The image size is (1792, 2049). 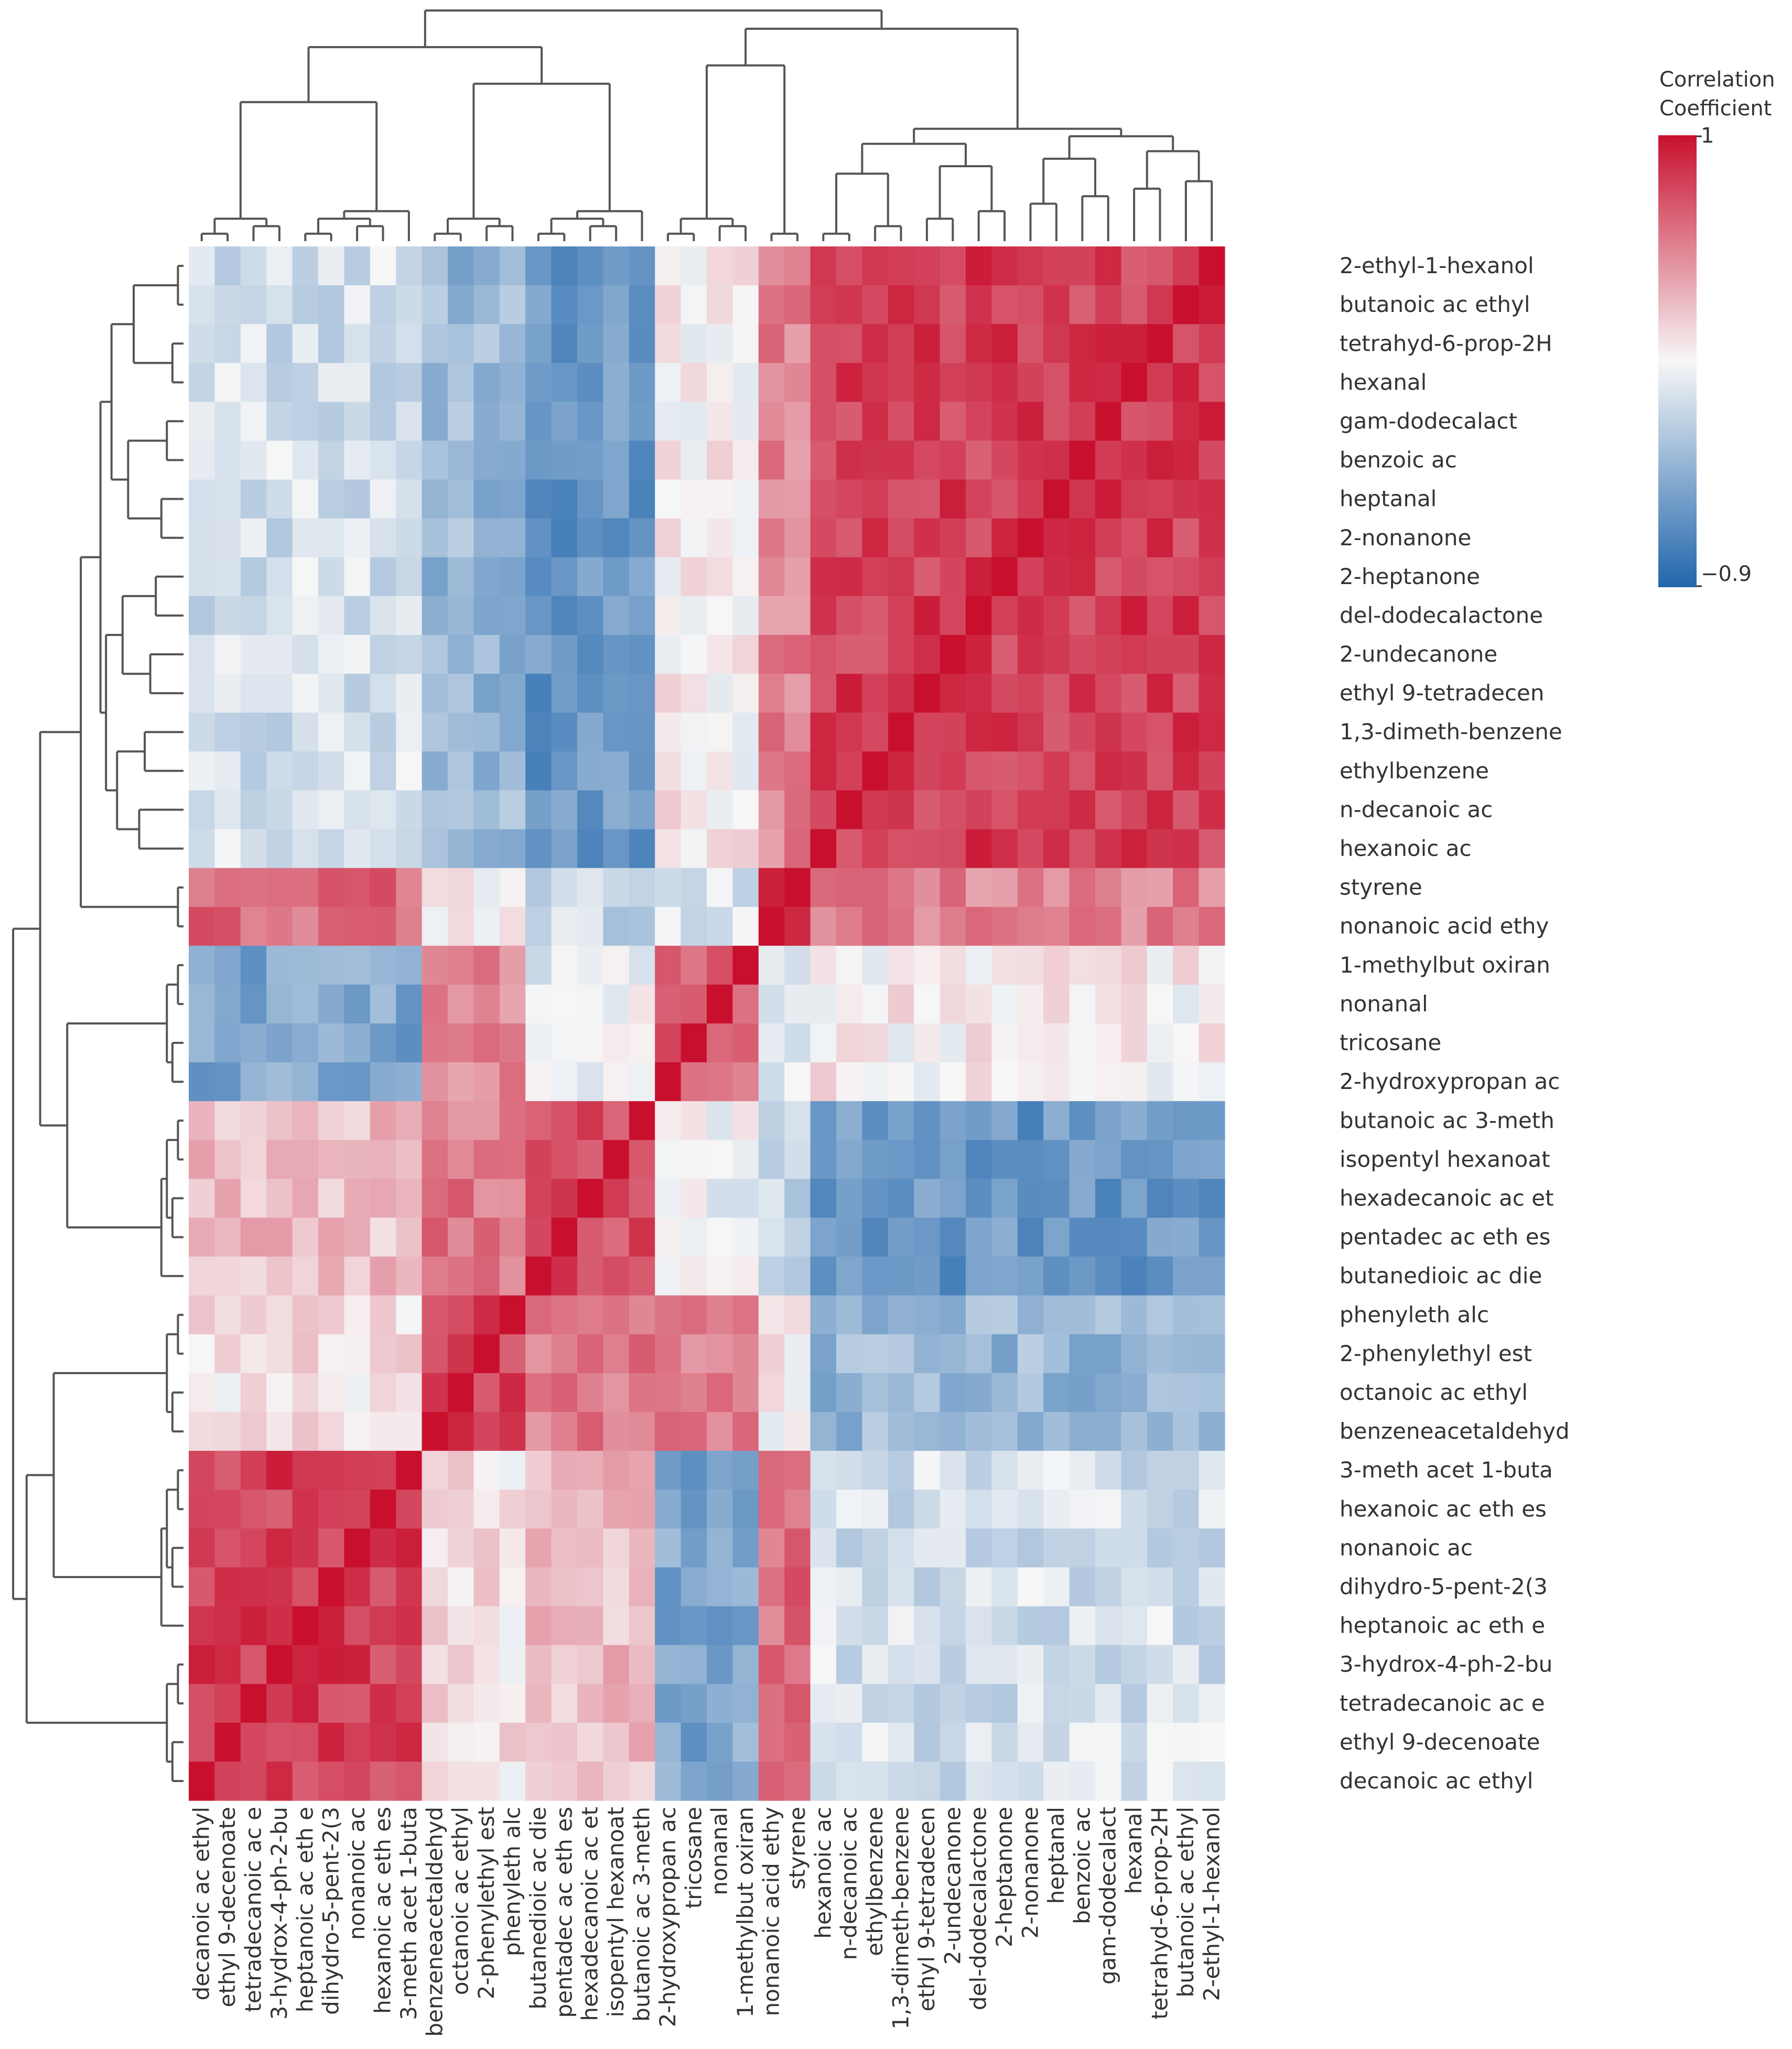 What do you see at coordinates (745, 1912) in the screenshot?
I see `column-label: 1-methylbut oxiran` at bounding box center [745, 1912].